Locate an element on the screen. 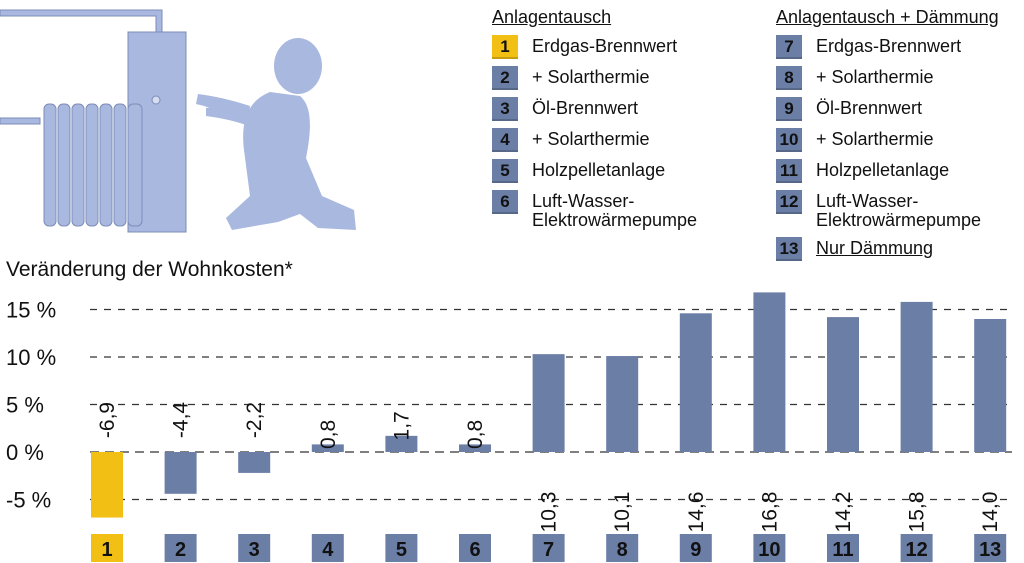 This screenshot has width=1024, height=563. category-label: 11 is located at coordinates (842, 550).